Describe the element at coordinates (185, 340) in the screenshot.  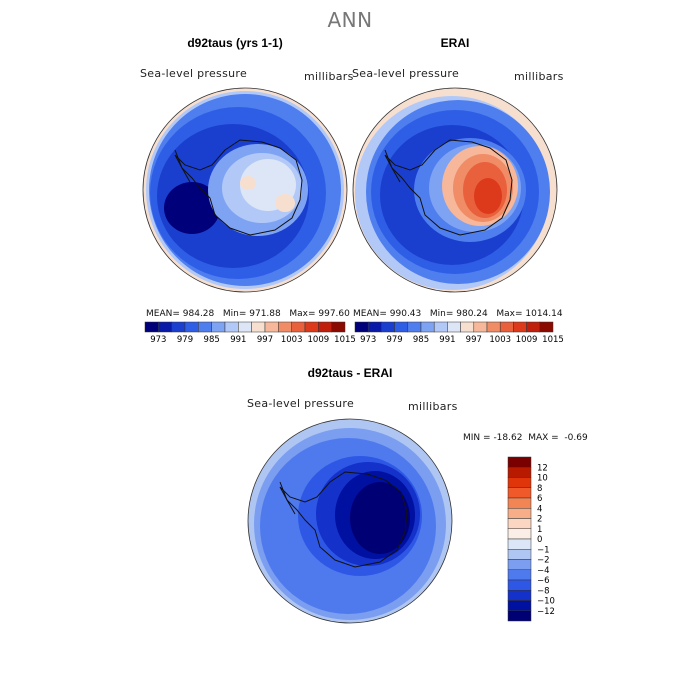
I see `colorbar1-tick-label: 979` at that location.